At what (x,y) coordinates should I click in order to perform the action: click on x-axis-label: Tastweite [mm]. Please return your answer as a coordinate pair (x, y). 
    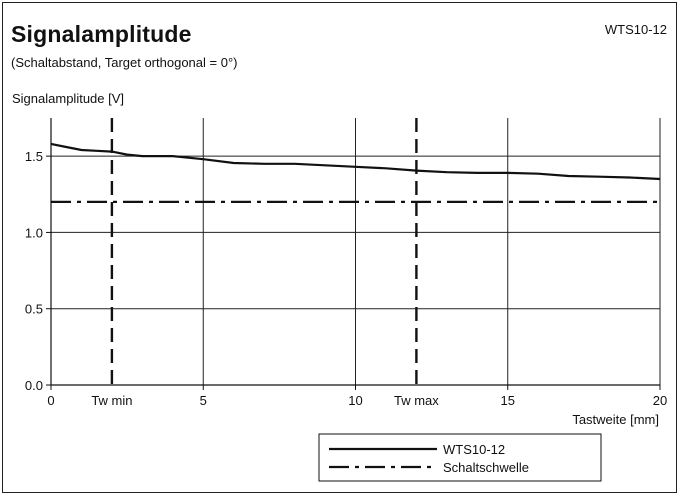
    Looking at the image, I should click on (615, 419).